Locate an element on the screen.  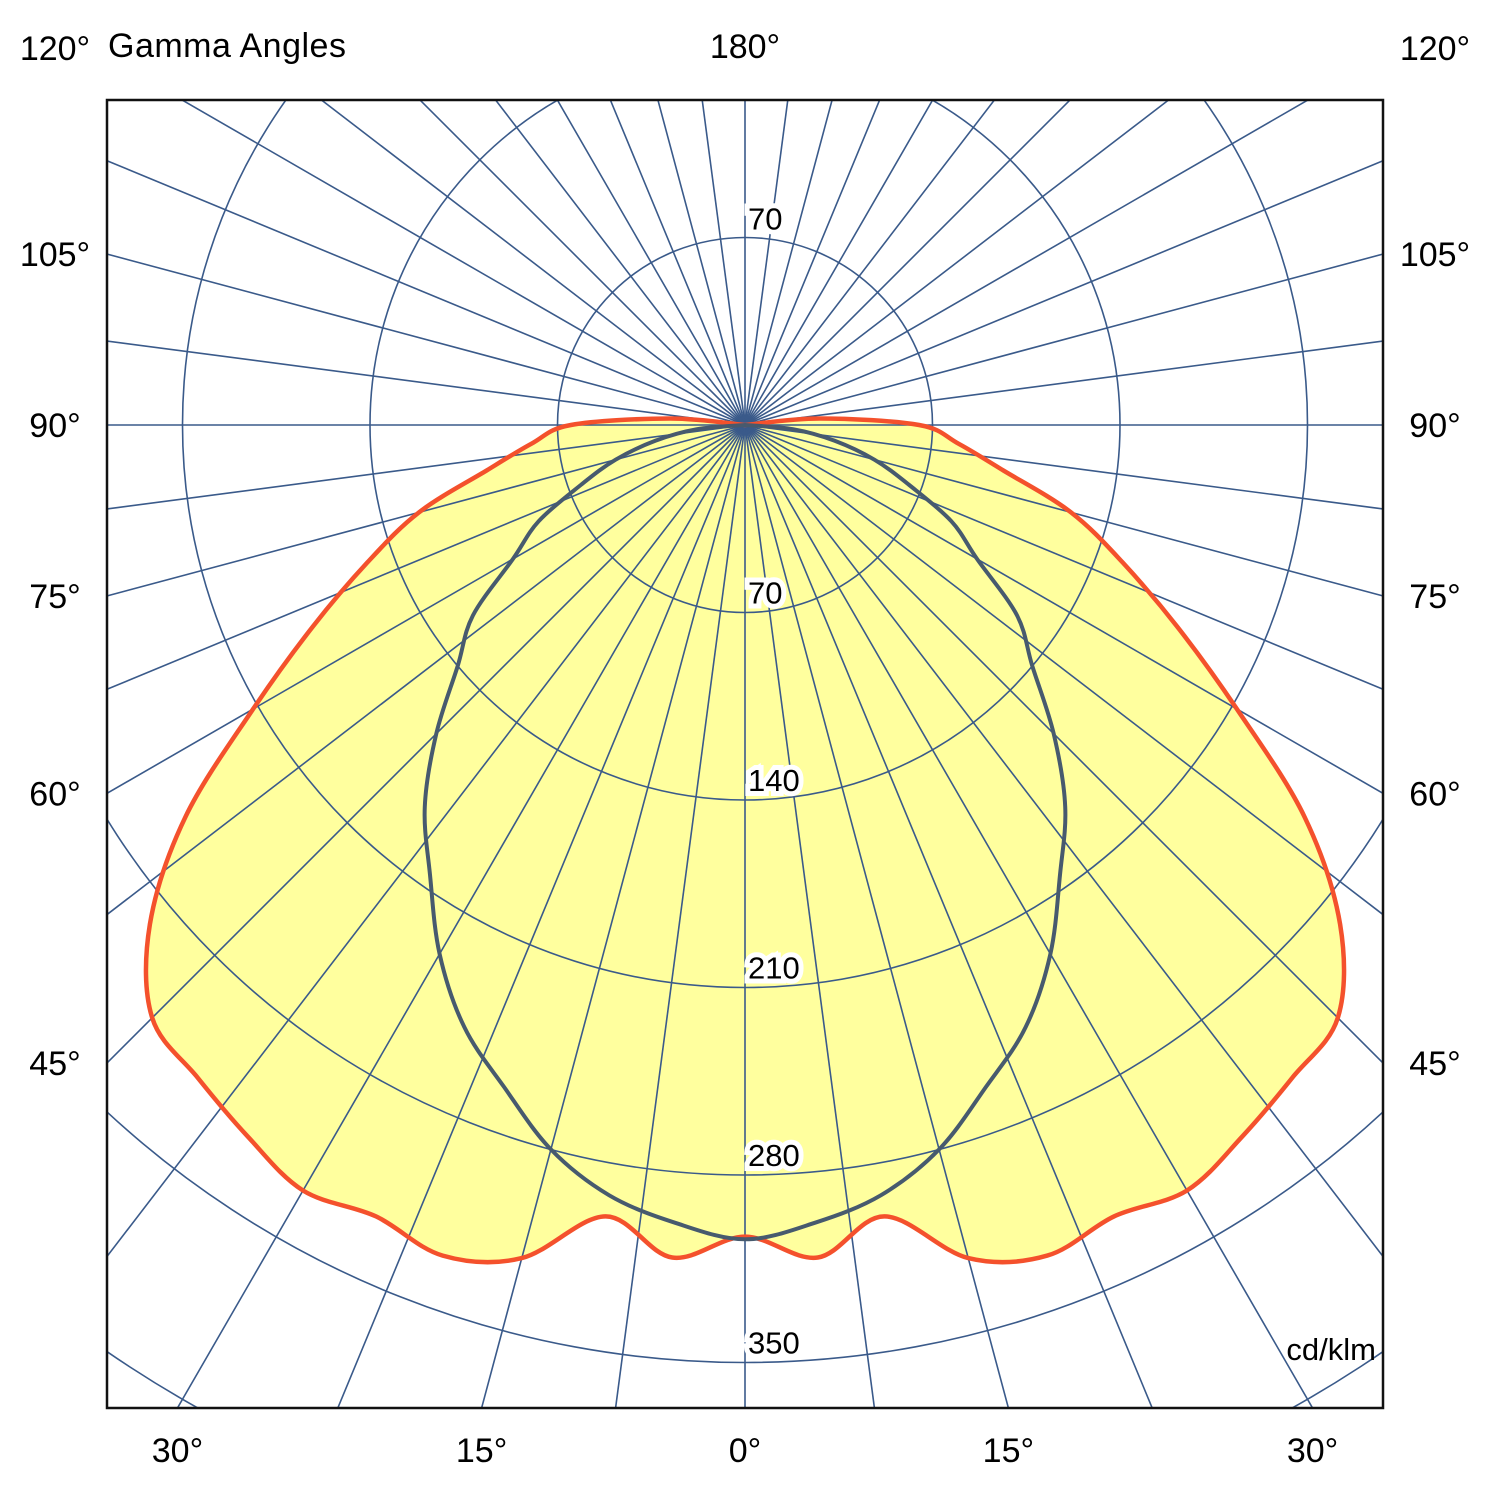
gamma-angle-label-left: 75° is located at coordinates (54, 597).